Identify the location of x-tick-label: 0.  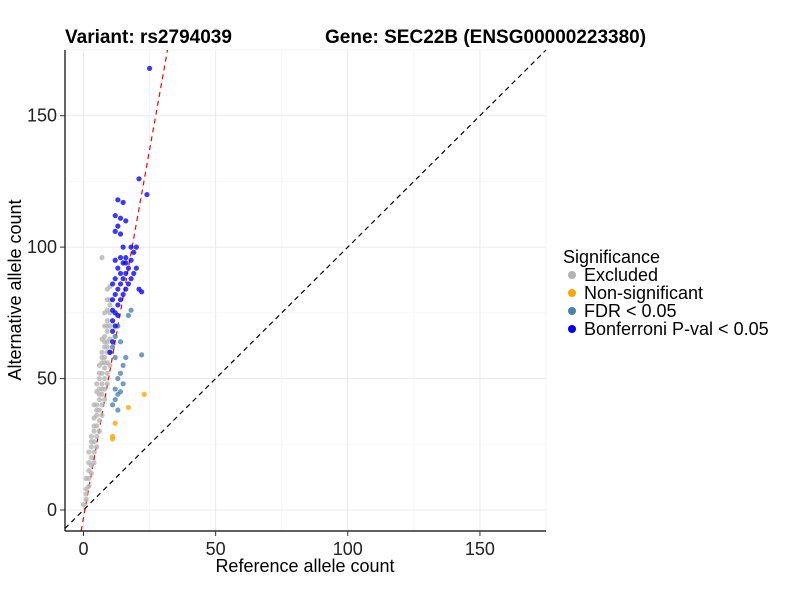
(83, 549).